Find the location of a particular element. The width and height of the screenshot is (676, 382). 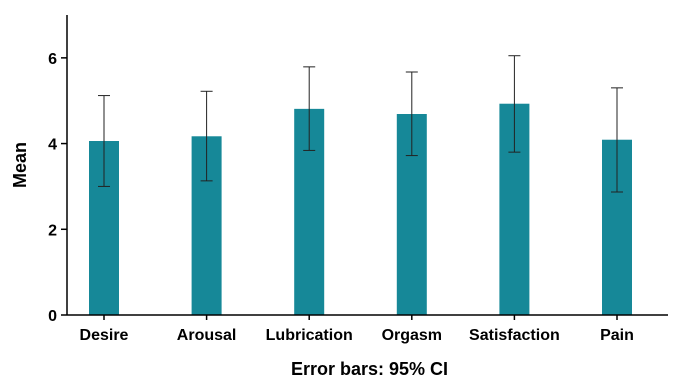

x-tick-label-desire: Desire is located at coordinates (104, 335).